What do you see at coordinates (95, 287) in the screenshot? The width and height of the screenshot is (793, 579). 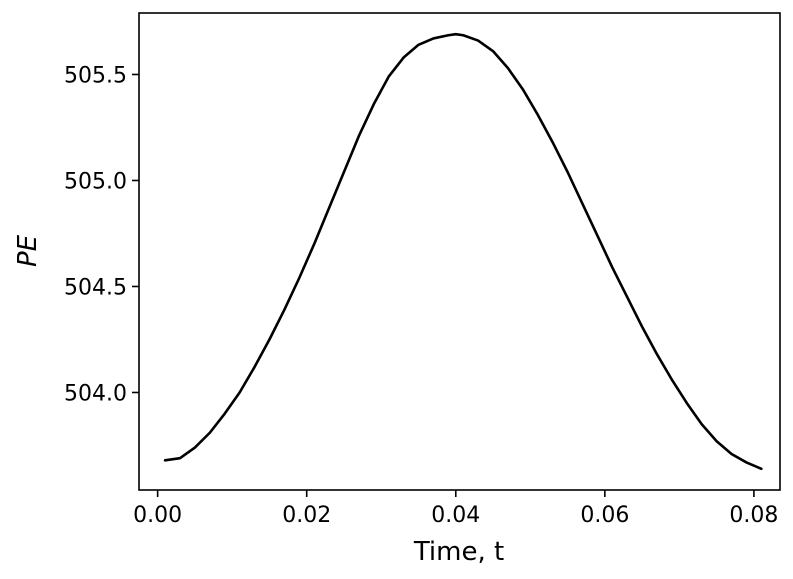 I see `y-tick-label: 504.5` at bounding box center [95, 287].